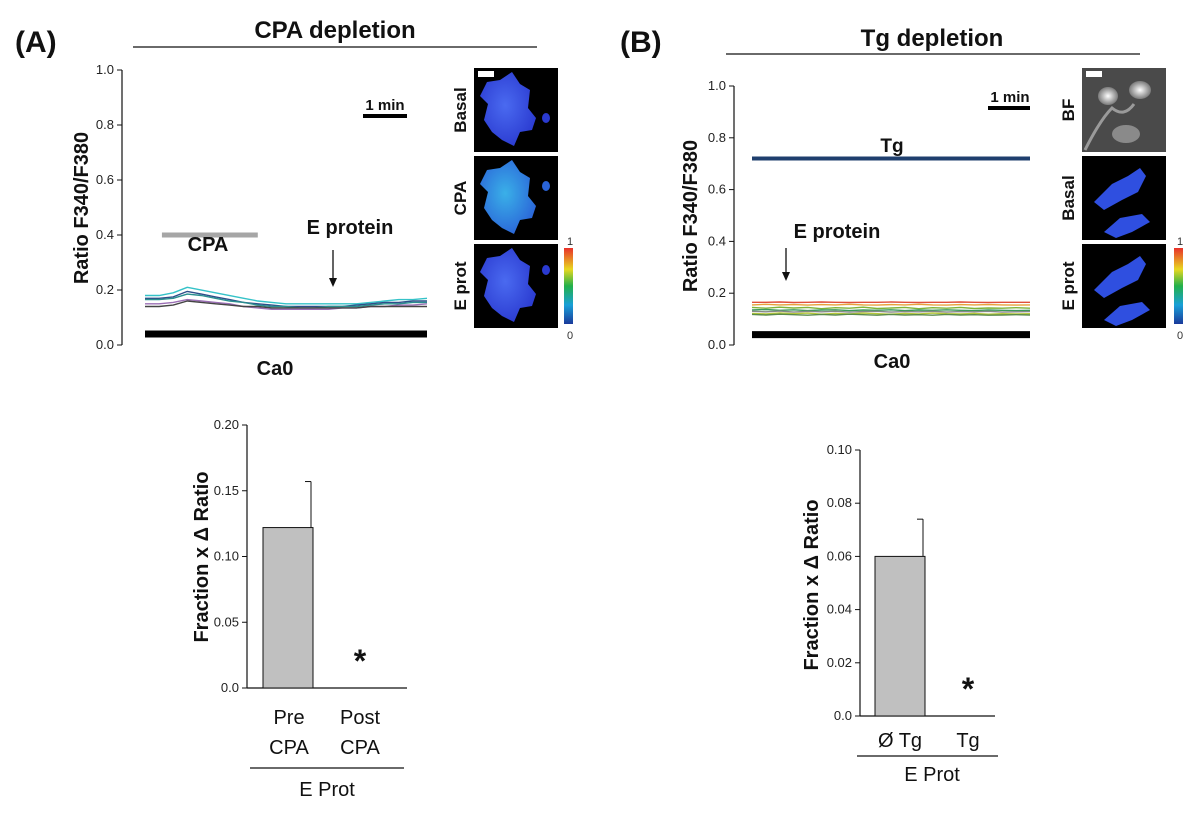 The height and width of the screenshot is (813, 1200). What do you see at coordinates (786, 276) in the screenshot?
I see `e-protein-arrowhead-b` at bounding box center [786, 276].